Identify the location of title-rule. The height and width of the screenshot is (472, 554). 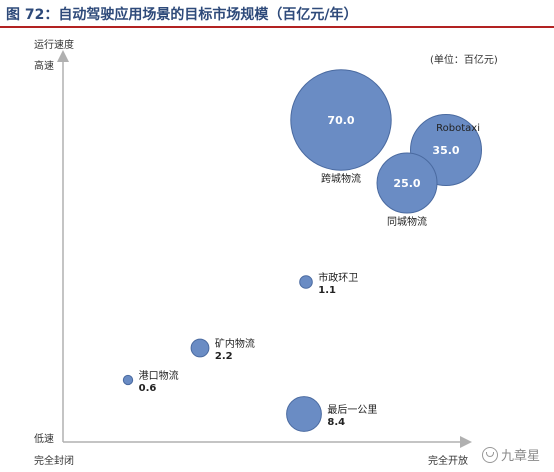
(277, 27).